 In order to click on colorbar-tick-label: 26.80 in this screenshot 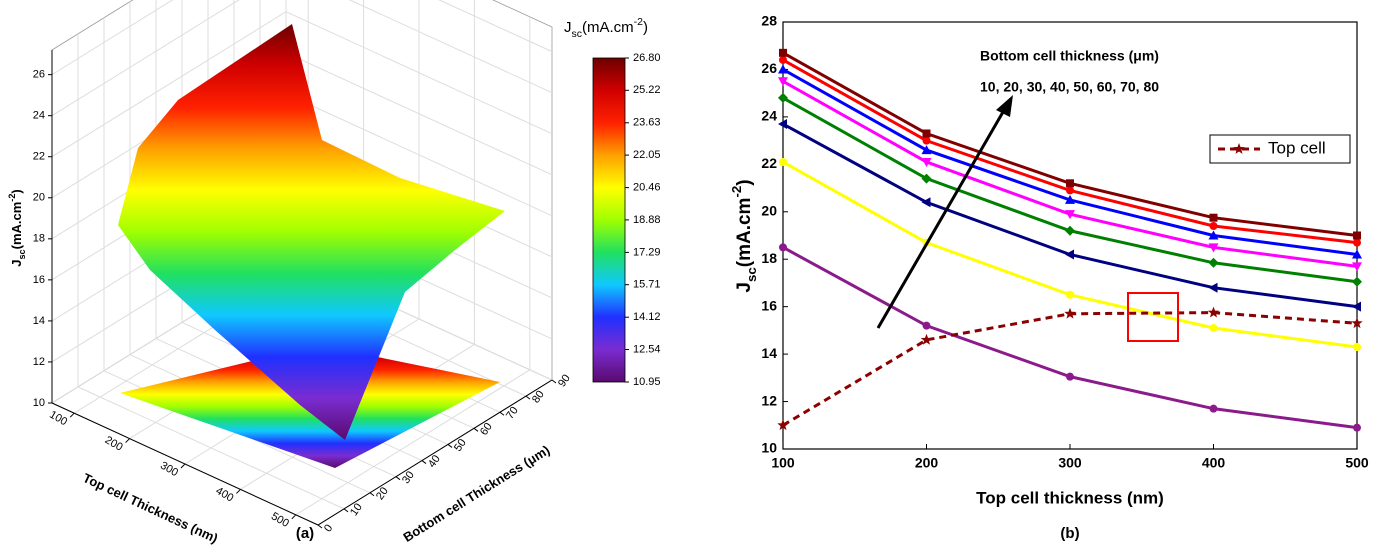, I will do `click(647, 58)`.